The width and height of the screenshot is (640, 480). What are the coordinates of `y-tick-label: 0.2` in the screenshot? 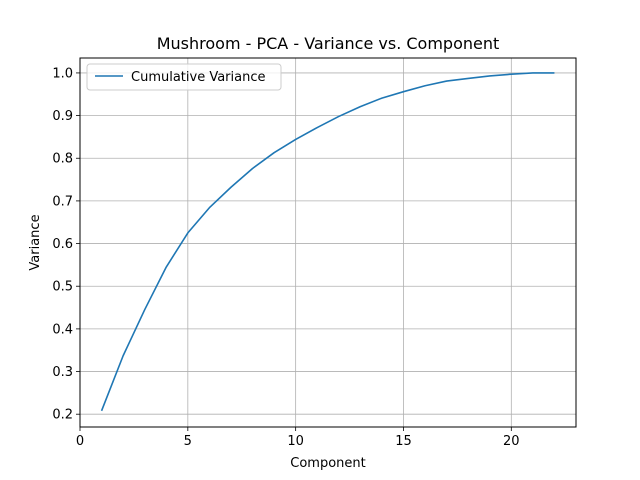 It's located at (62, 415).